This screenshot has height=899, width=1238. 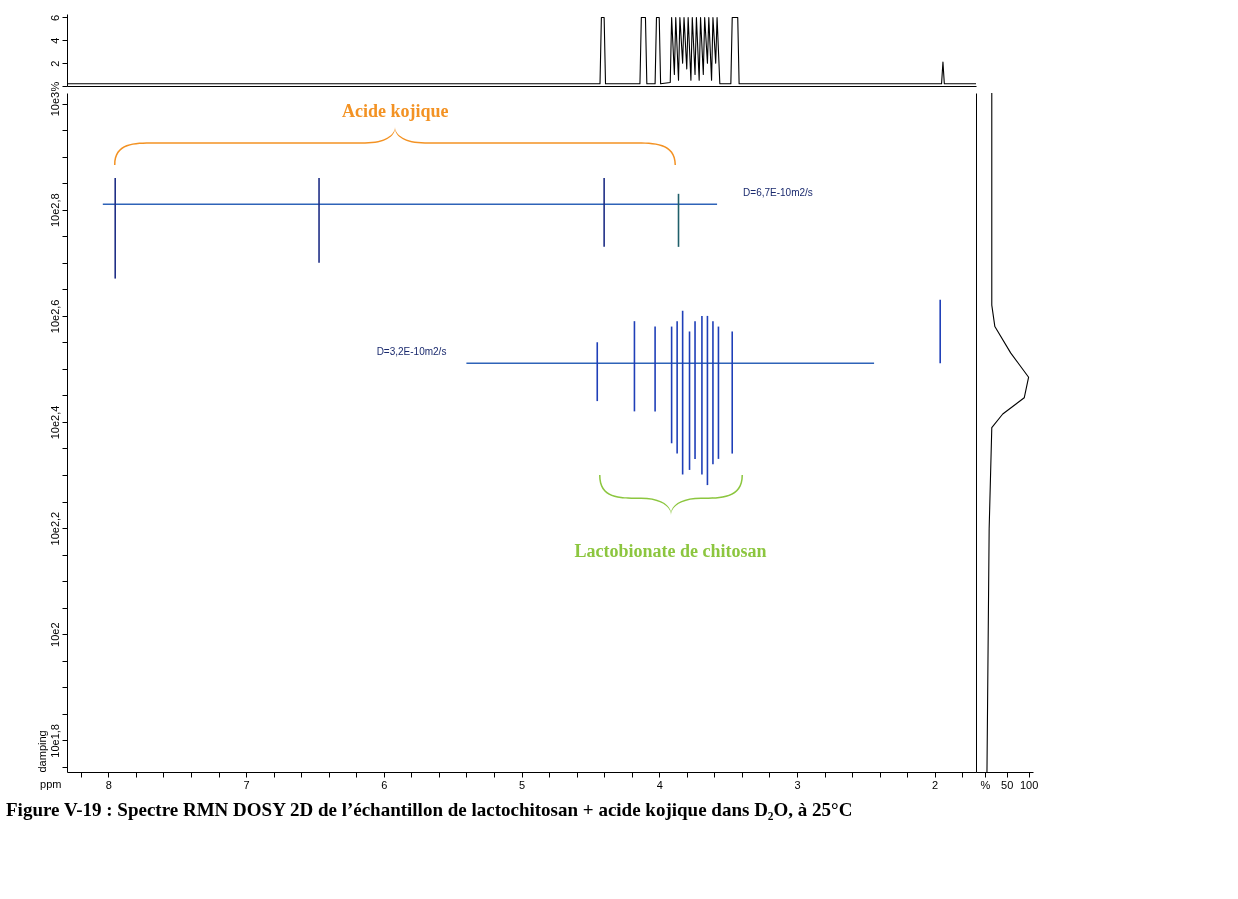 I want to click on y-tick-label: 10e2,4, so click(x=54, y=422).